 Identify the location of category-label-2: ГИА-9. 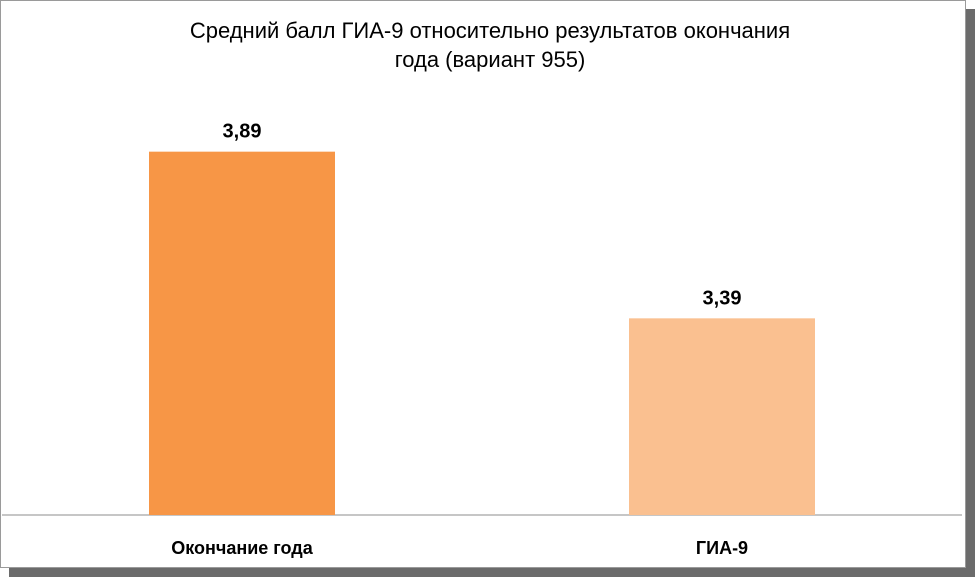
(722, 548).